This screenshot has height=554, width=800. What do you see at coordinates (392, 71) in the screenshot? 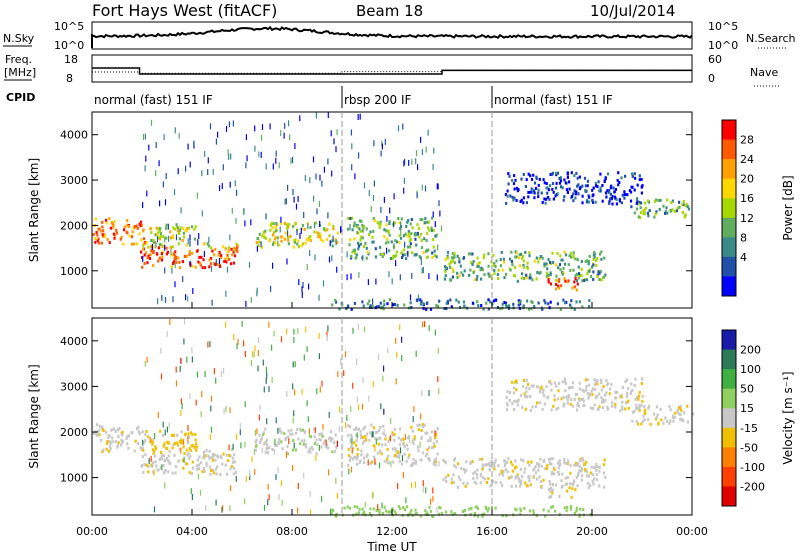
I see `frequency-line` at bounding box center [392, 71].